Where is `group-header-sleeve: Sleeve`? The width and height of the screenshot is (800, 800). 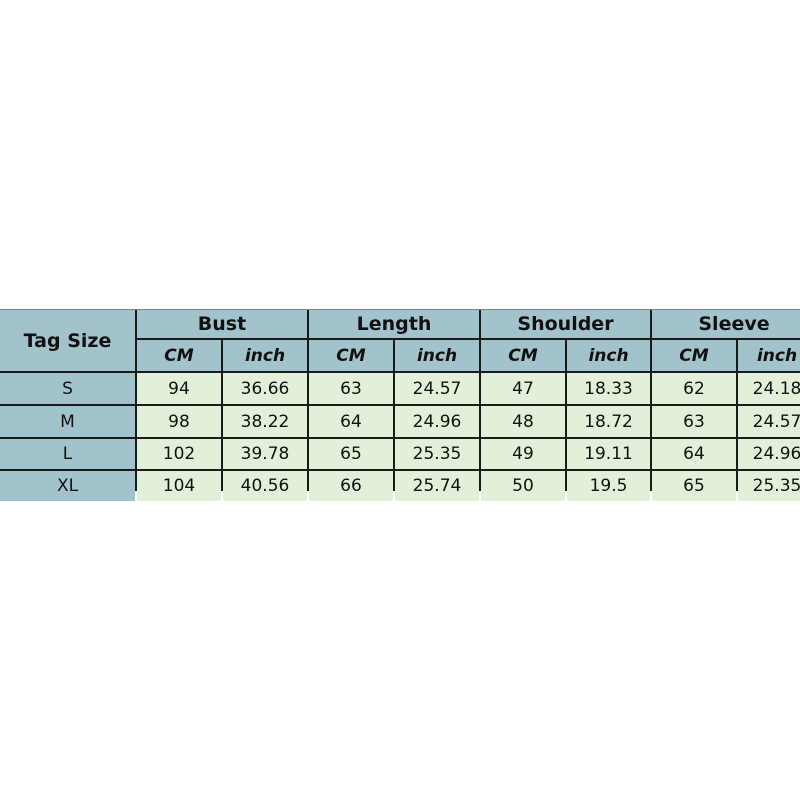
group-header-sleeve: Sleeve is located at coordinates (726, 324).